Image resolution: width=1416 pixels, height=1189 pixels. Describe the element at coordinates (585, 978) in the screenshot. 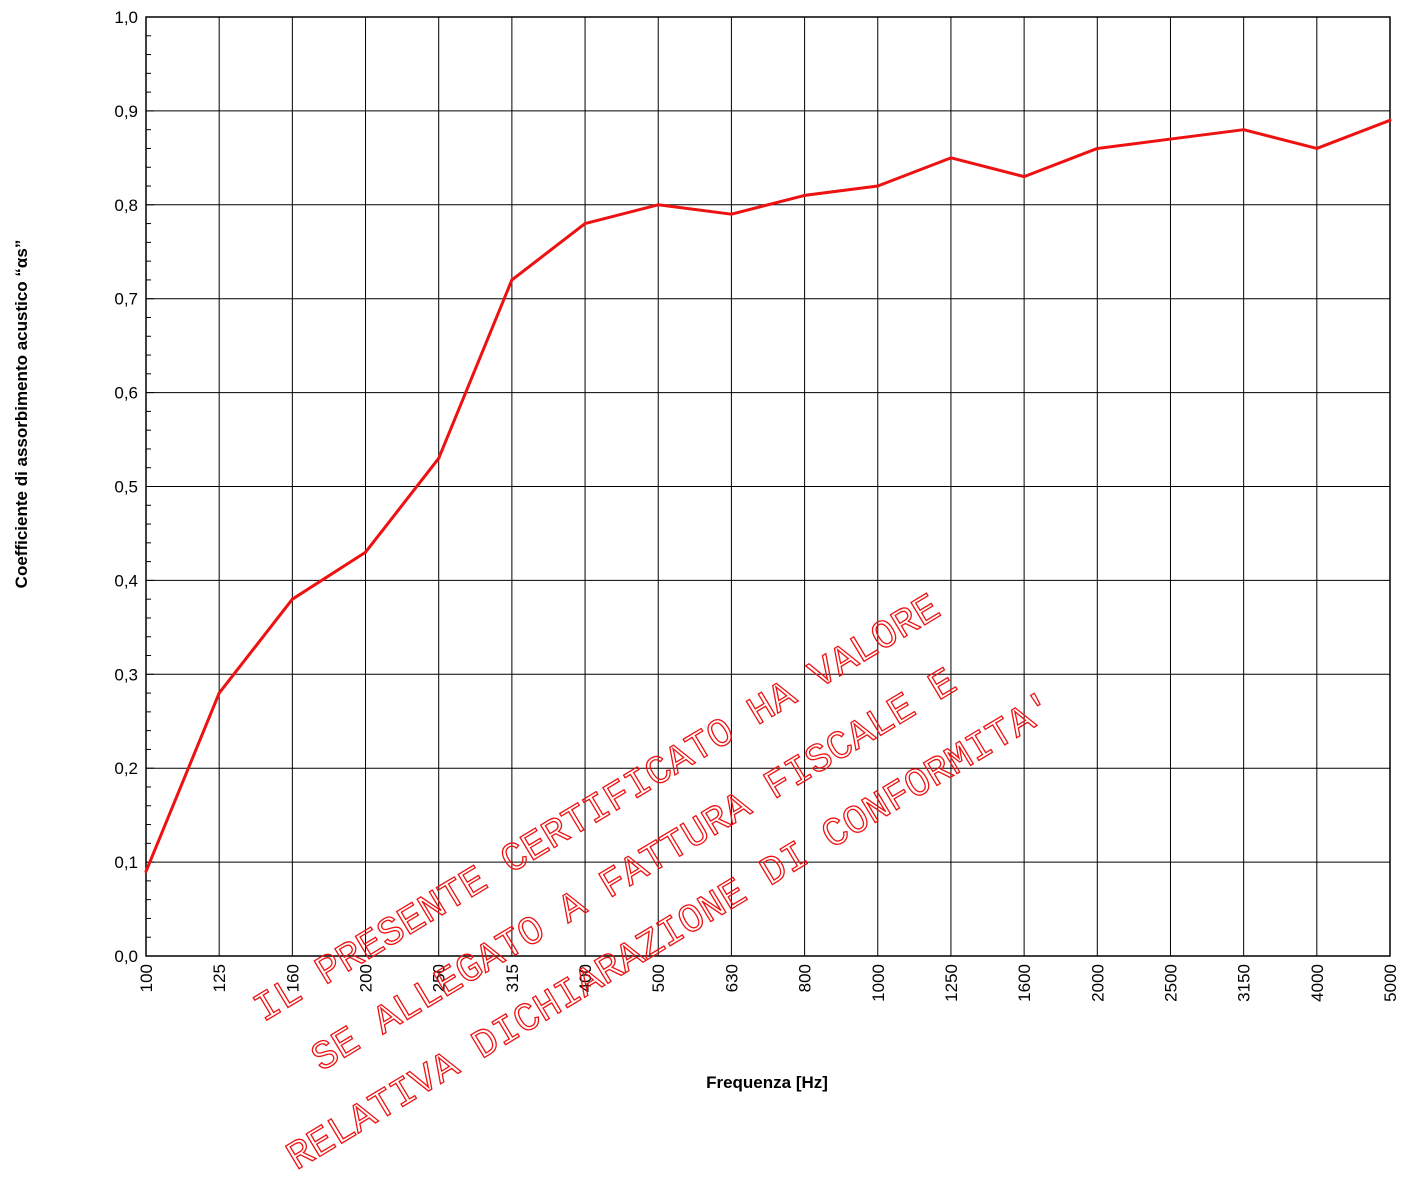

I see `x-tick-label: 400` at that location.